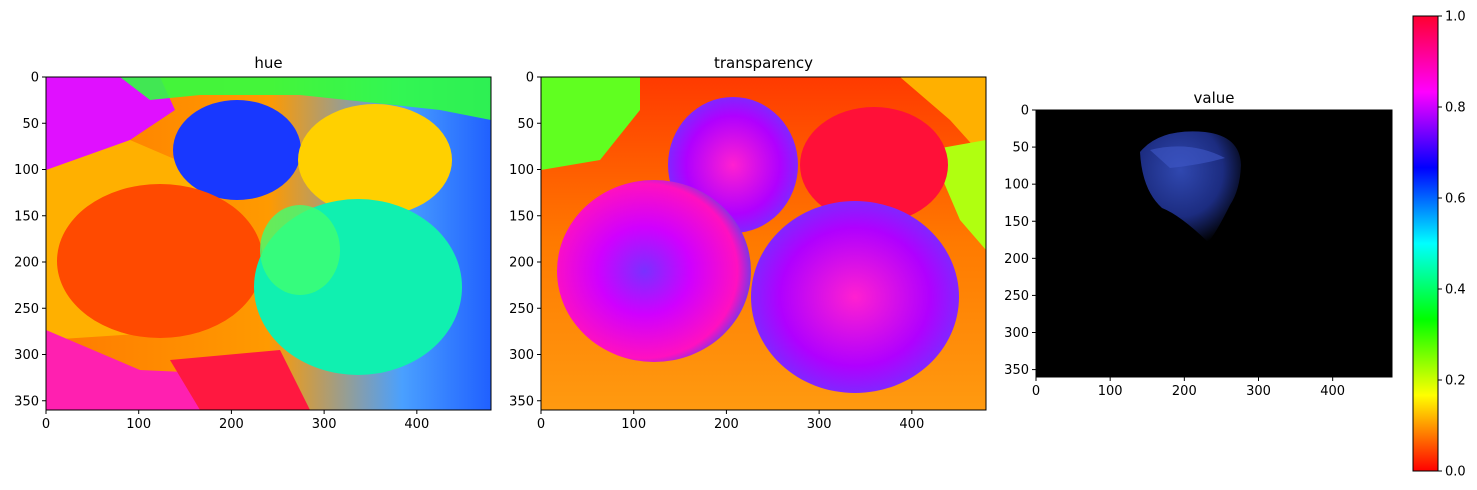  Describe the element at coordinates (268, 63) in the screenshot. I see `panel-title-hue: hue` at that location.